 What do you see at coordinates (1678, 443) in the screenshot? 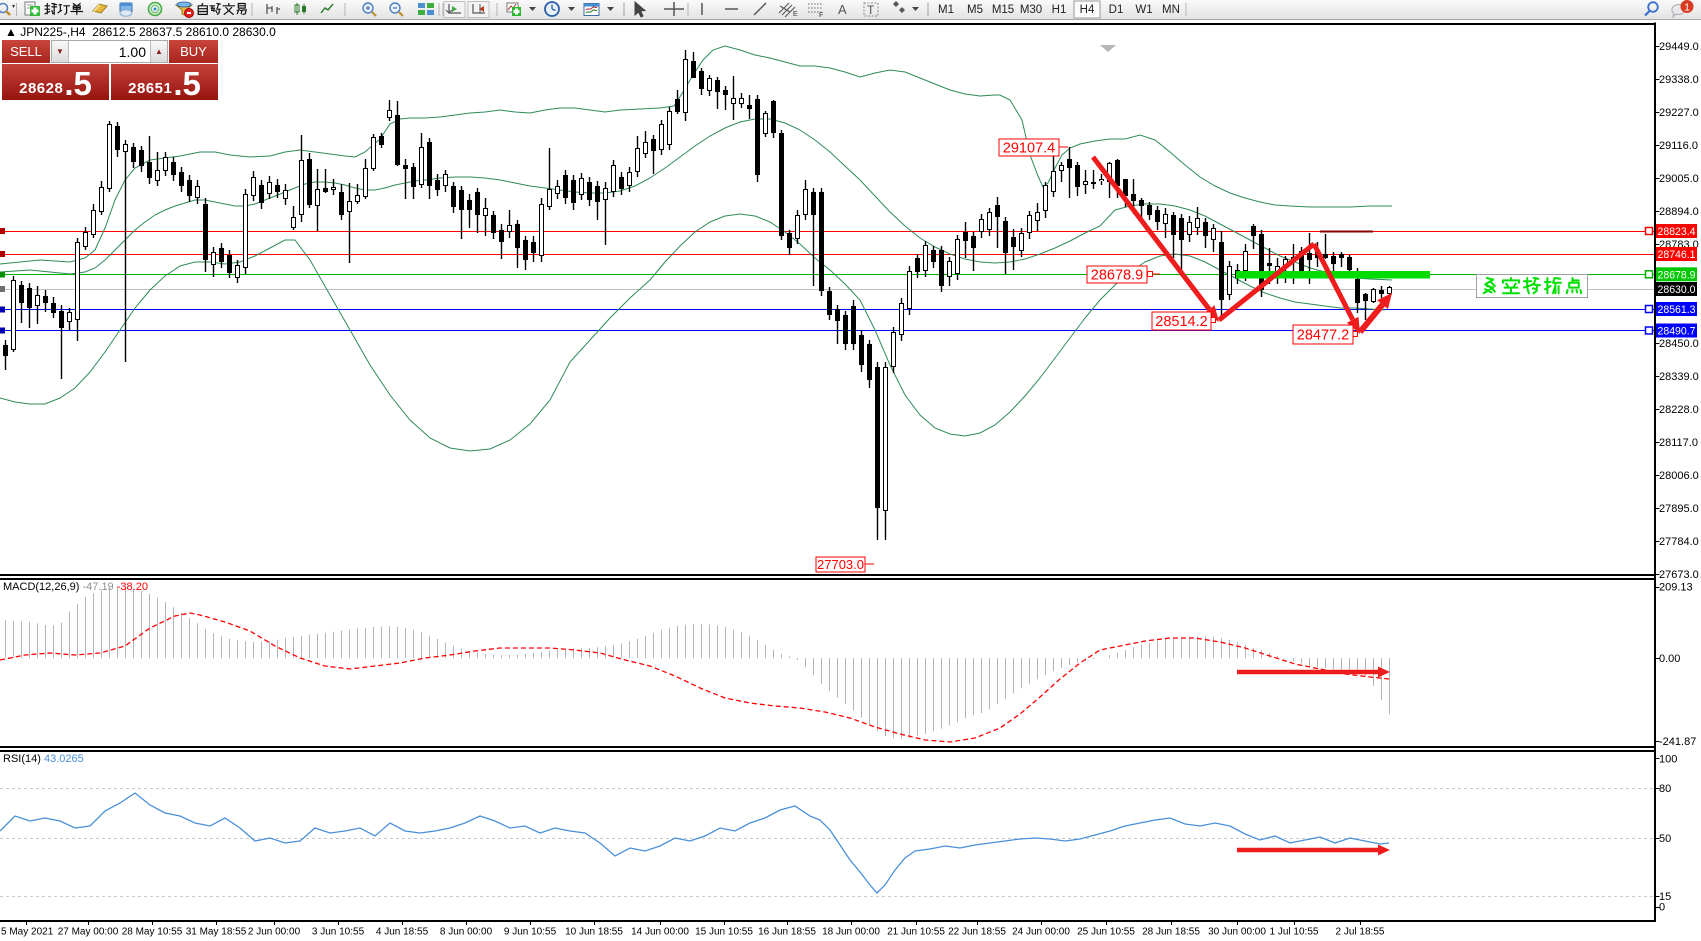
I see `svg-text: 28117.0` at bounding box center [1678, 443].